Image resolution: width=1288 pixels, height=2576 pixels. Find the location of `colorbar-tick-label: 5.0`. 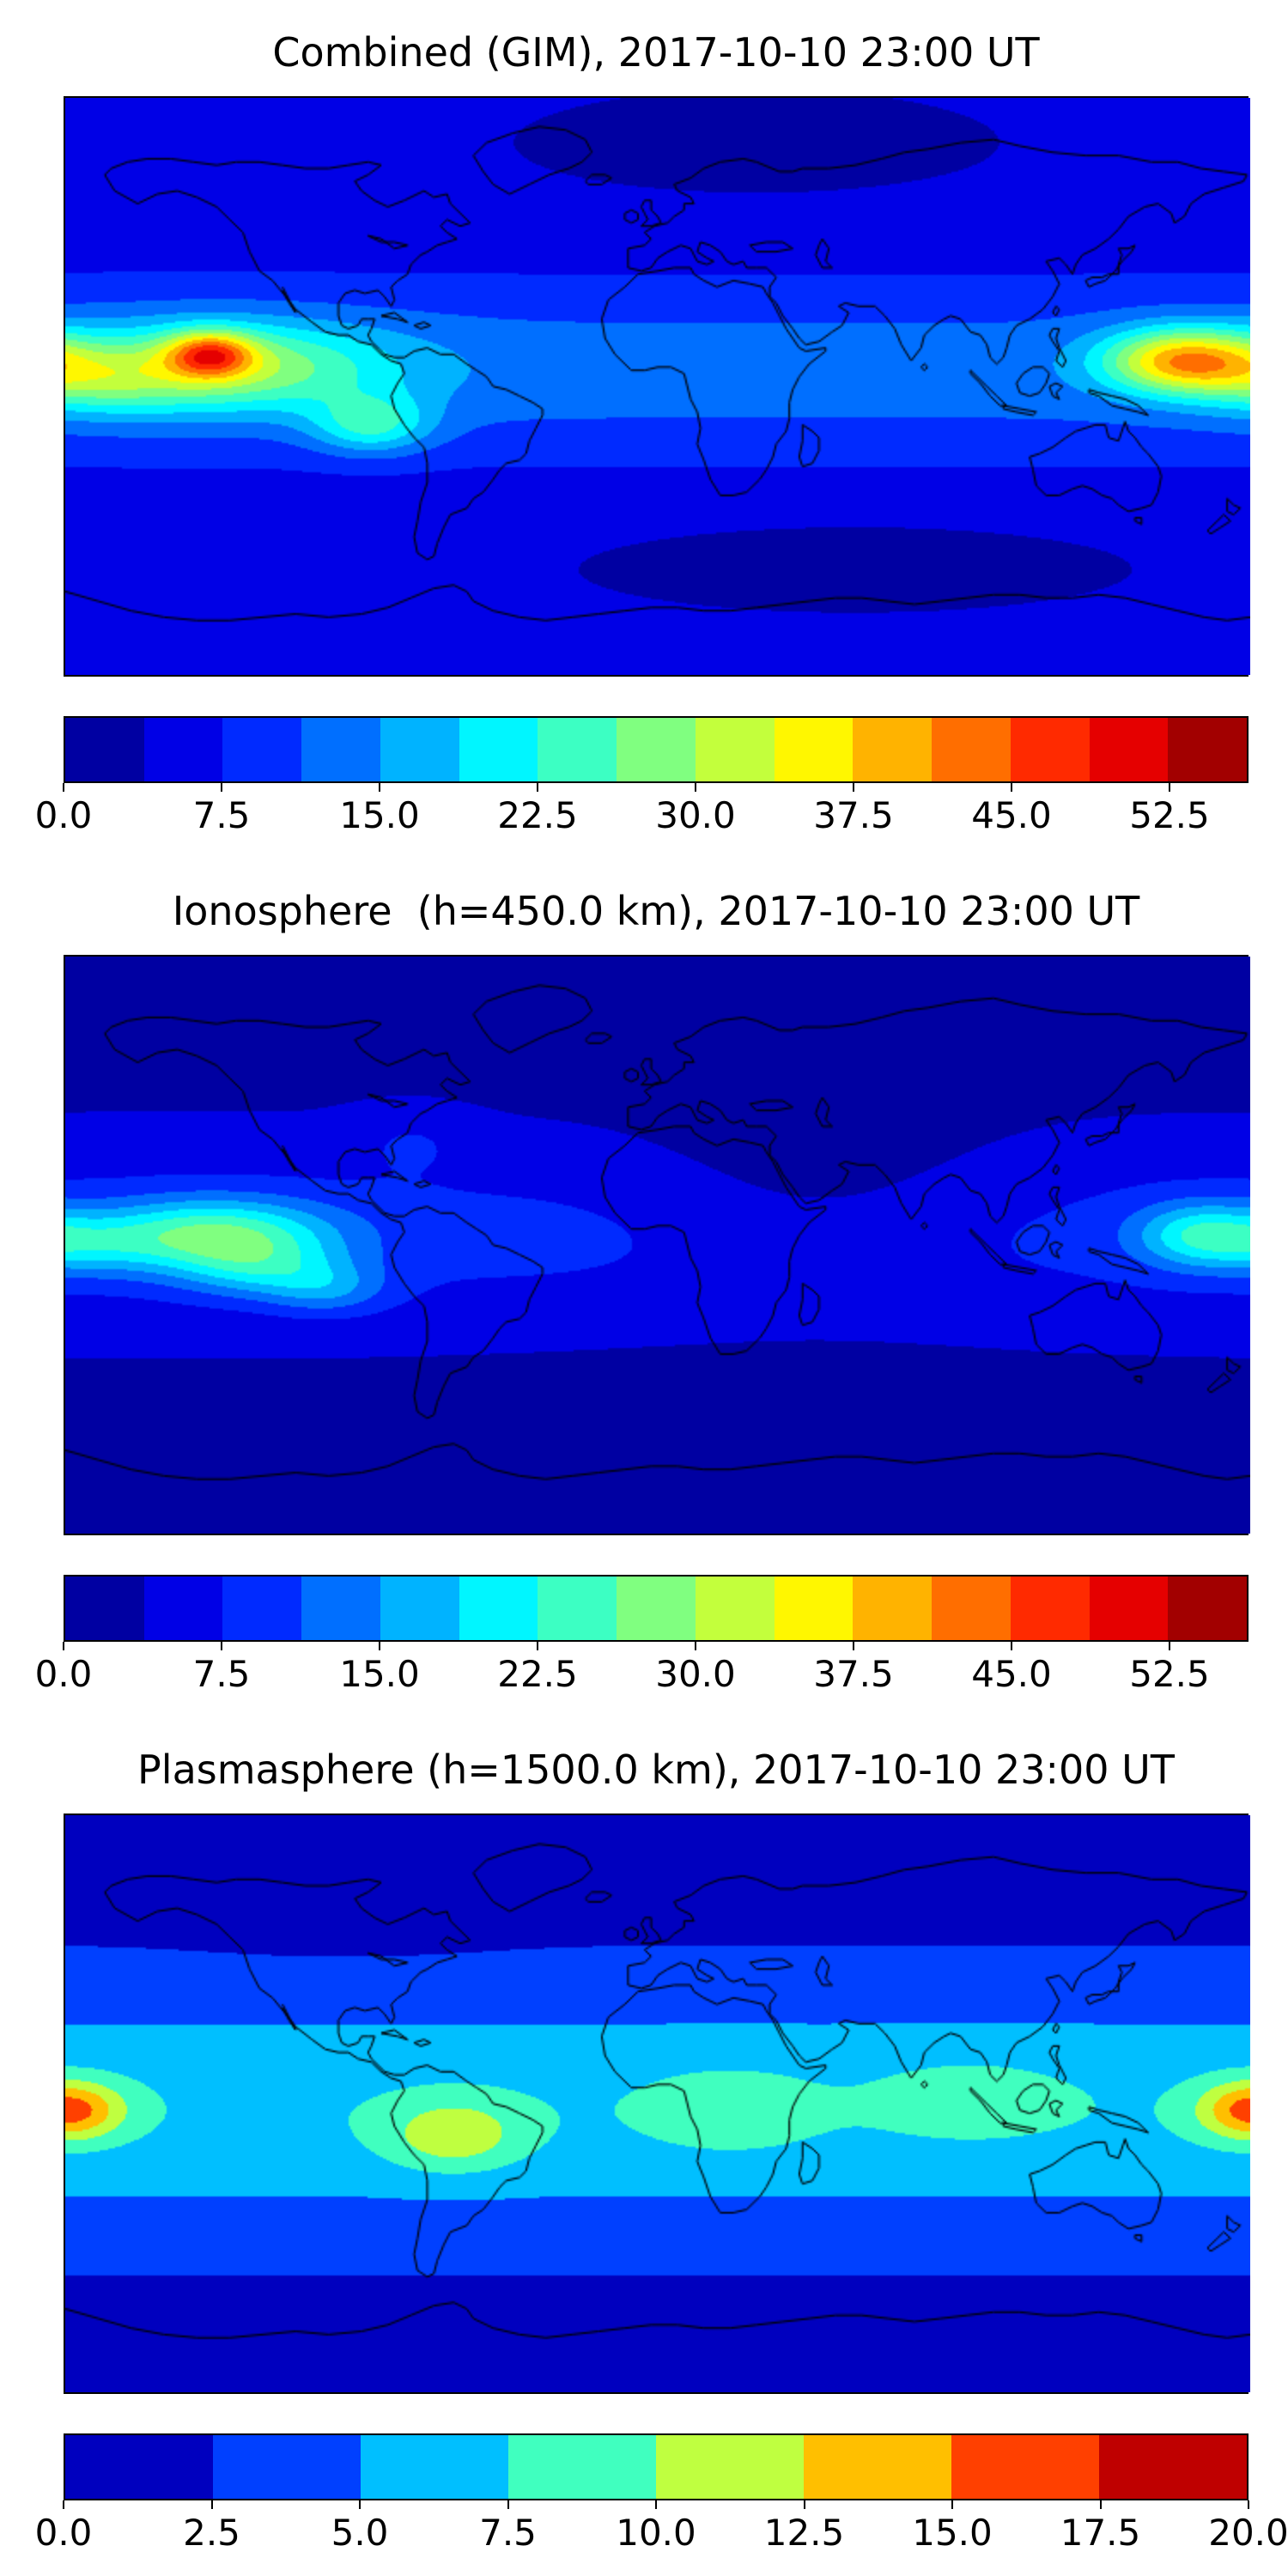

colorbar-tick-label: 5.0 is located at coordinates (360, 2533).